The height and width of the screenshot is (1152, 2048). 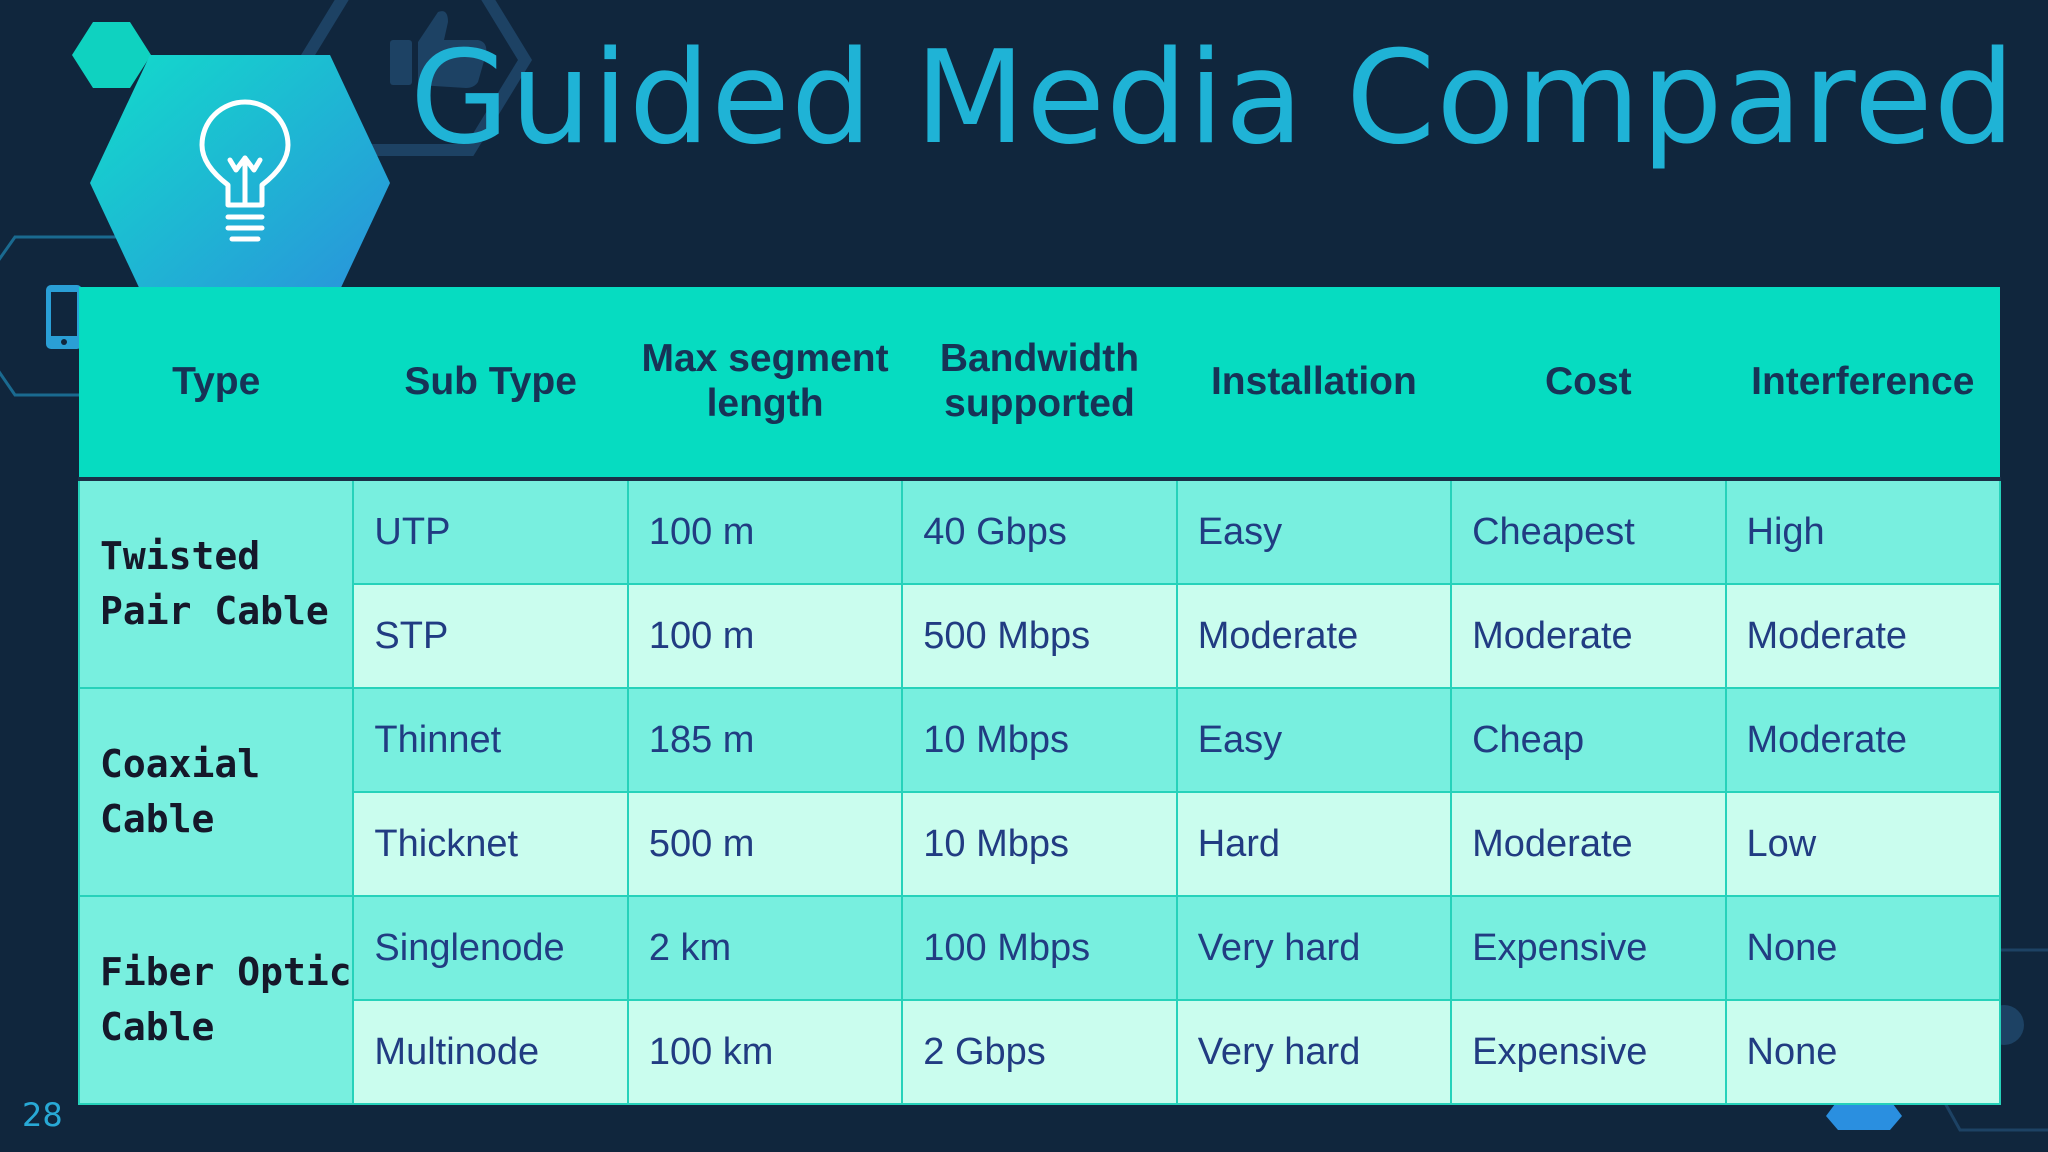 I want to click on table-cell: Hard, so click(x=1314, y=844).